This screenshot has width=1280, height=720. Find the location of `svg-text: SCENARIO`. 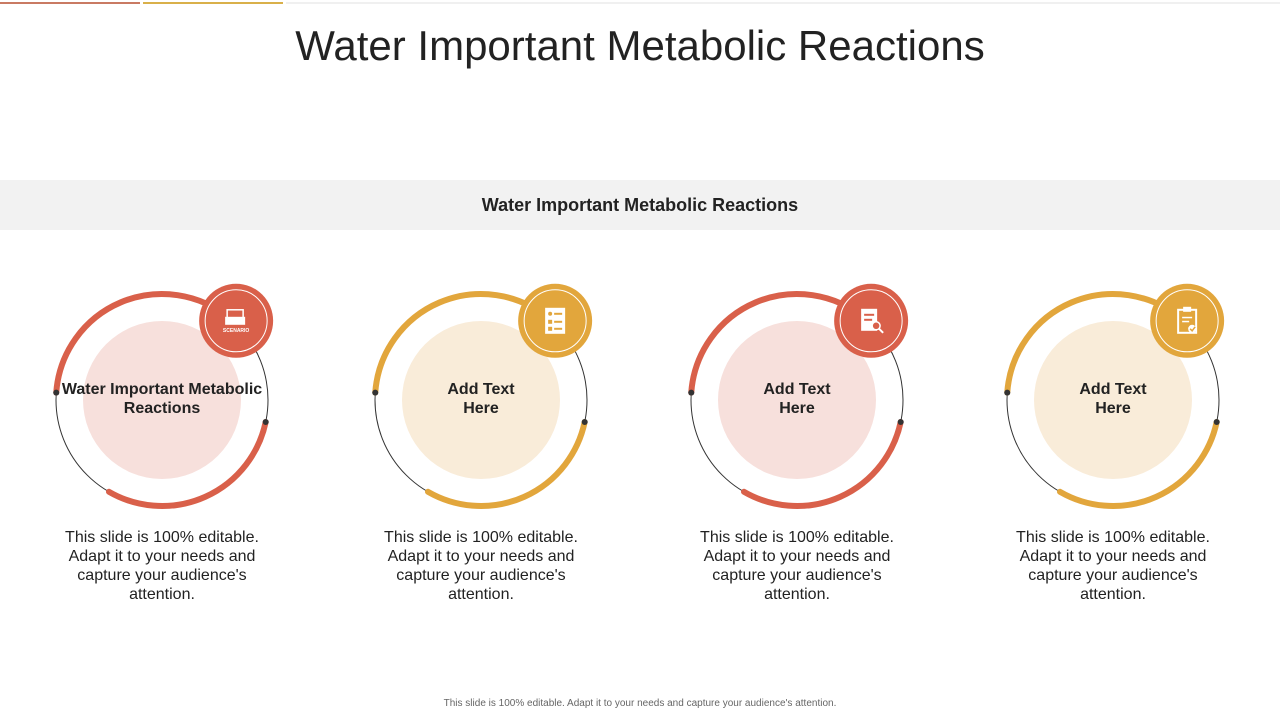

svg-text: SCENARIO is located at coordinates (236, 331).